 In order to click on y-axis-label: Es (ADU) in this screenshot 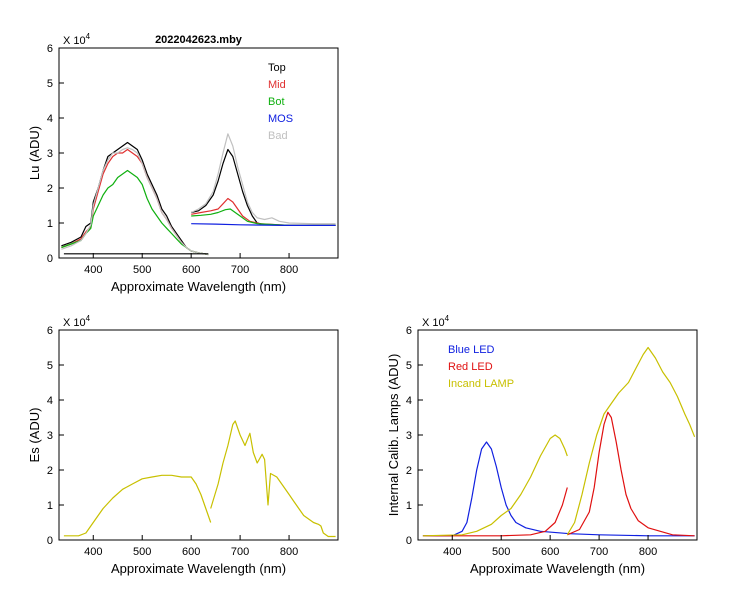, I will do `click(34, 435)`.